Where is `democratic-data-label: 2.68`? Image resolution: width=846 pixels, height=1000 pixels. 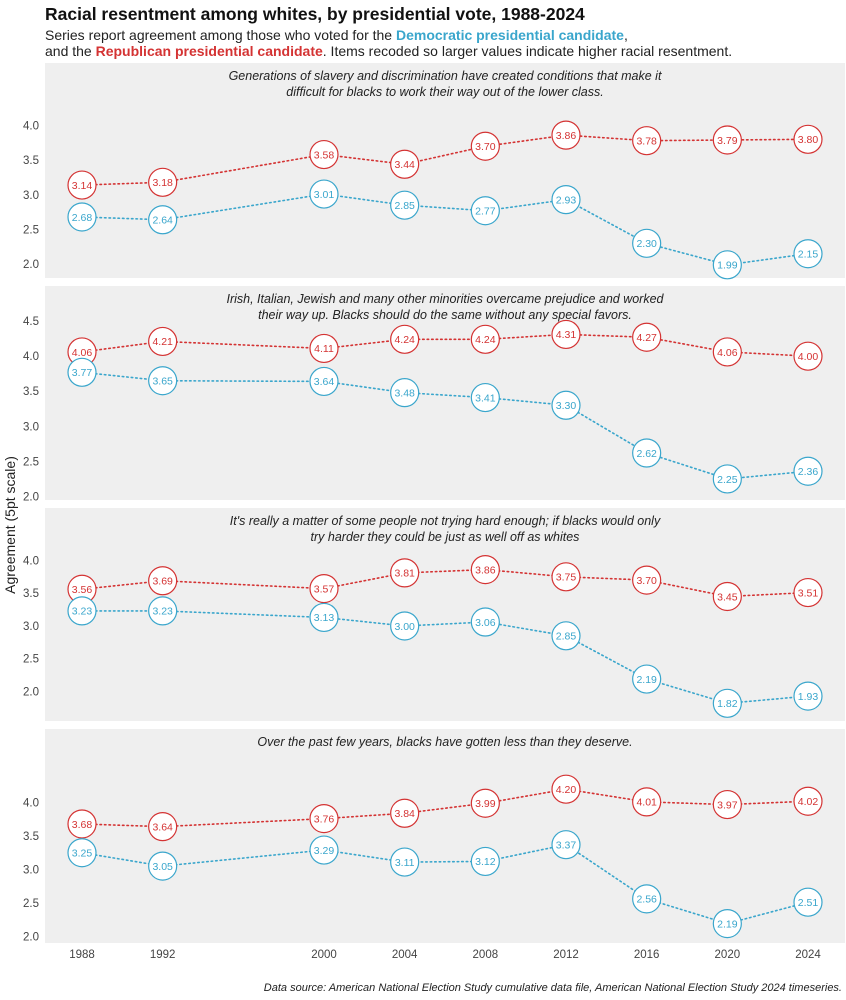 democratic-data-label: 2.68 is located at coordinates (82, 218).